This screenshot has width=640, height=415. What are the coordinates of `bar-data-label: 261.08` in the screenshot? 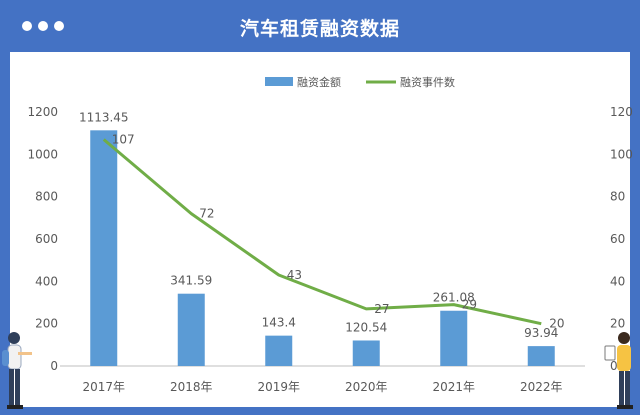 It's located at (454, 298).